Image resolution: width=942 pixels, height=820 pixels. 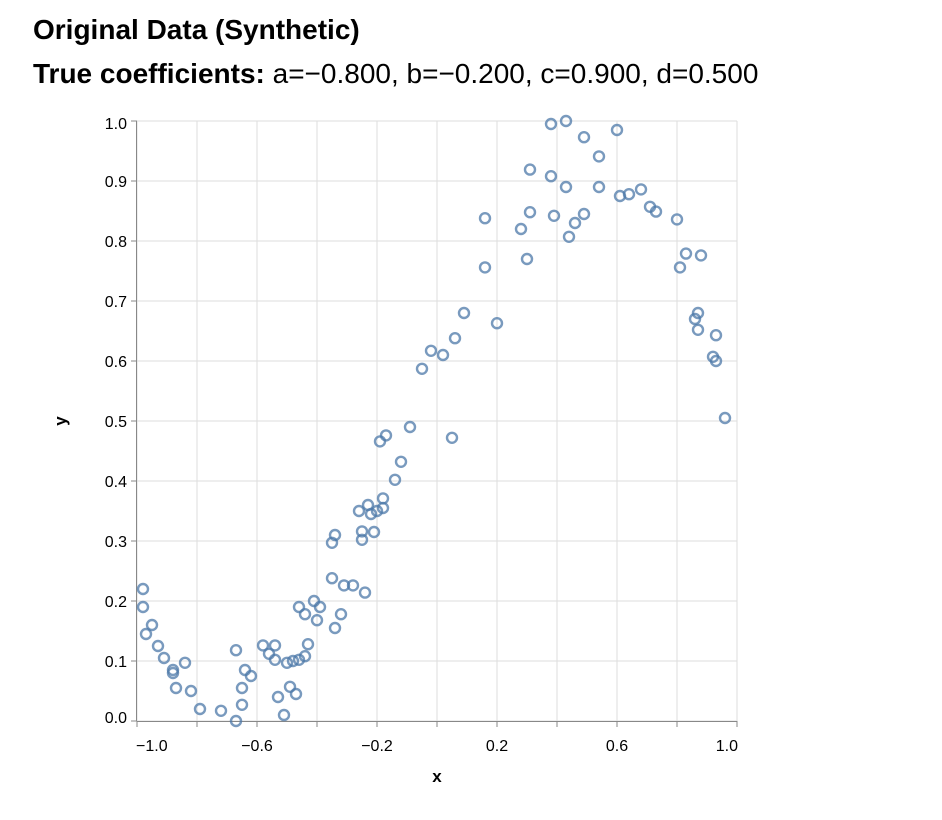 I want to click on y-tick-label: 0.8, so click(x=116, y=242).